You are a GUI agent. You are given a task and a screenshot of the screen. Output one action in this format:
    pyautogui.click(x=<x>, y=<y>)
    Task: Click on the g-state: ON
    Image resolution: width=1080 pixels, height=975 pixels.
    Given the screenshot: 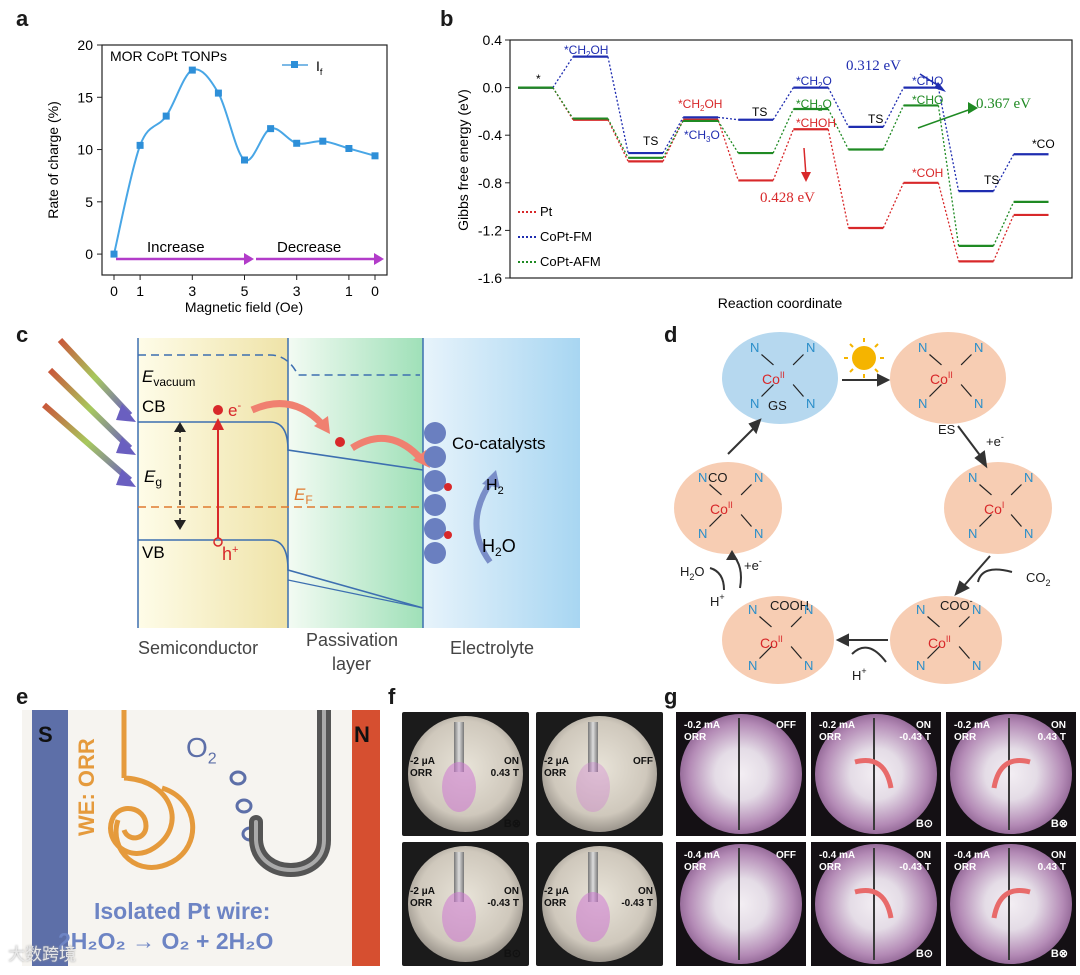 What is the action you would take?
    pyautogui.click(x=1058, y=725)
    